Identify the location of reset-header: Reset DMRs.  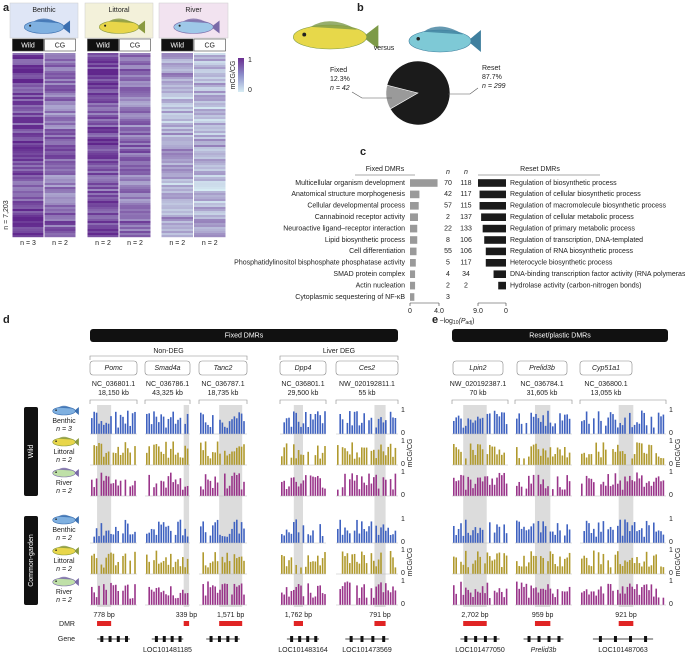
(540, 169).